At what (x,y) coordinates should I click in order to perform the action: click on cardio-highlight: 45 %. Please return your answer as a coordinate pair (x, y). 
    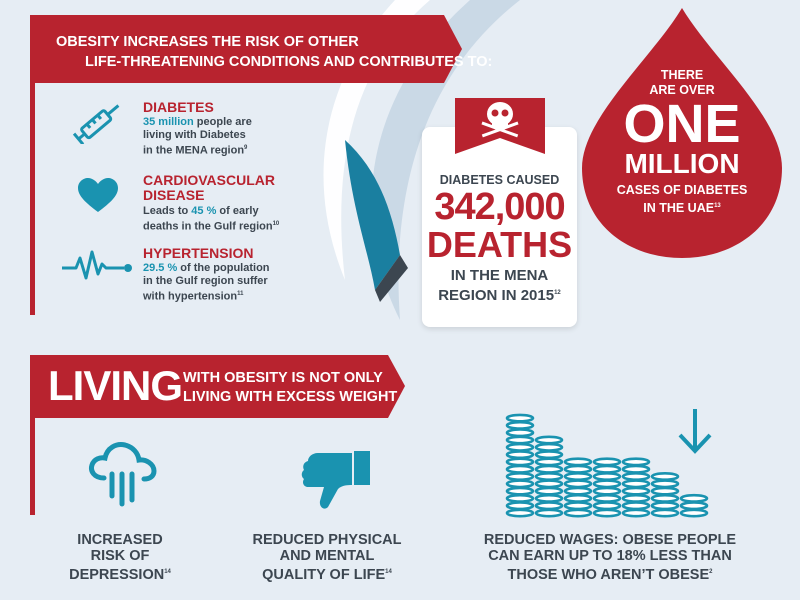
    Looking at the image, I should click on (204, 211).